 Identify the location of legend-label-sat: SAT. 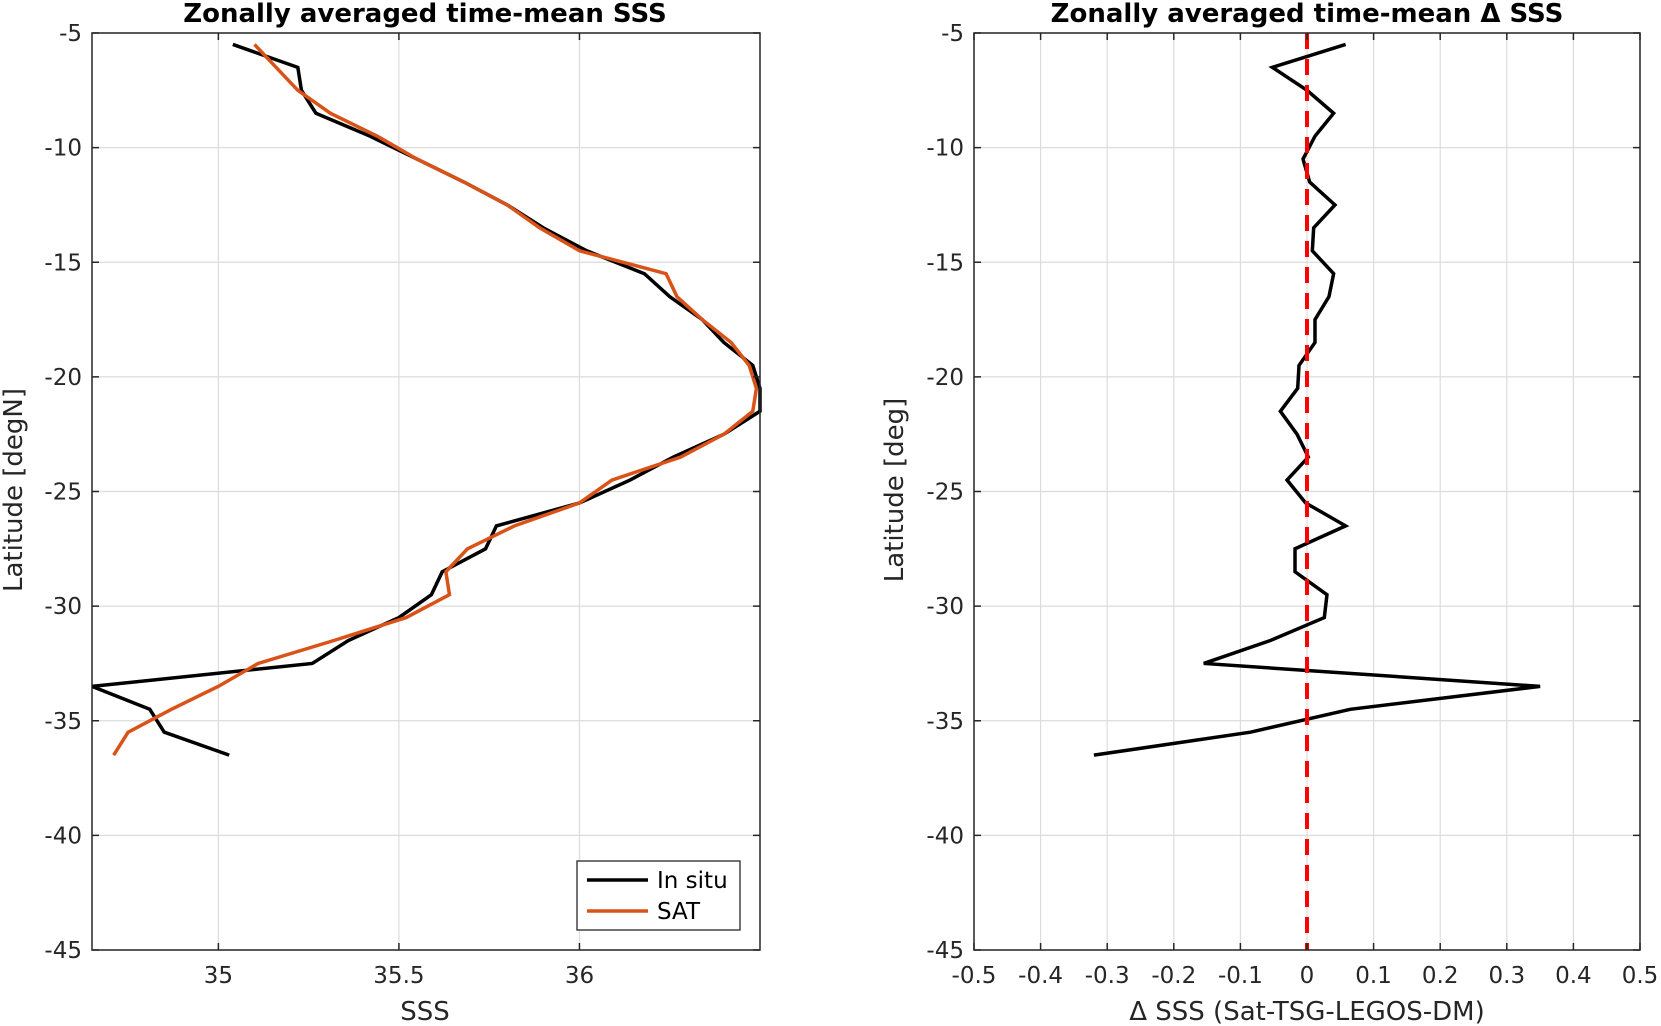
(679, 912).